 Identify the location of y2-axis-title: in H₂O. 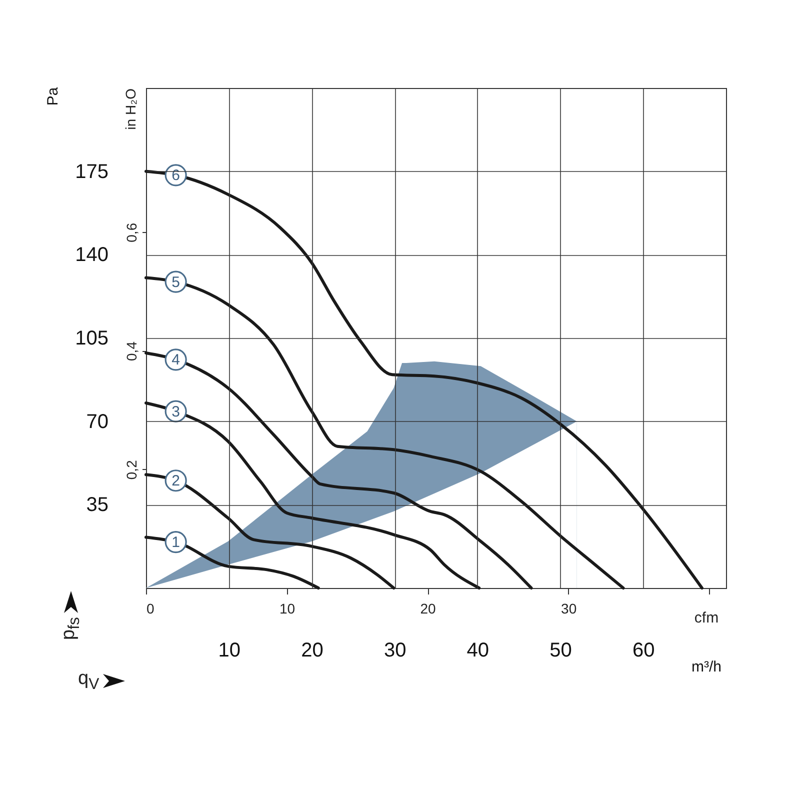
(130, 109).